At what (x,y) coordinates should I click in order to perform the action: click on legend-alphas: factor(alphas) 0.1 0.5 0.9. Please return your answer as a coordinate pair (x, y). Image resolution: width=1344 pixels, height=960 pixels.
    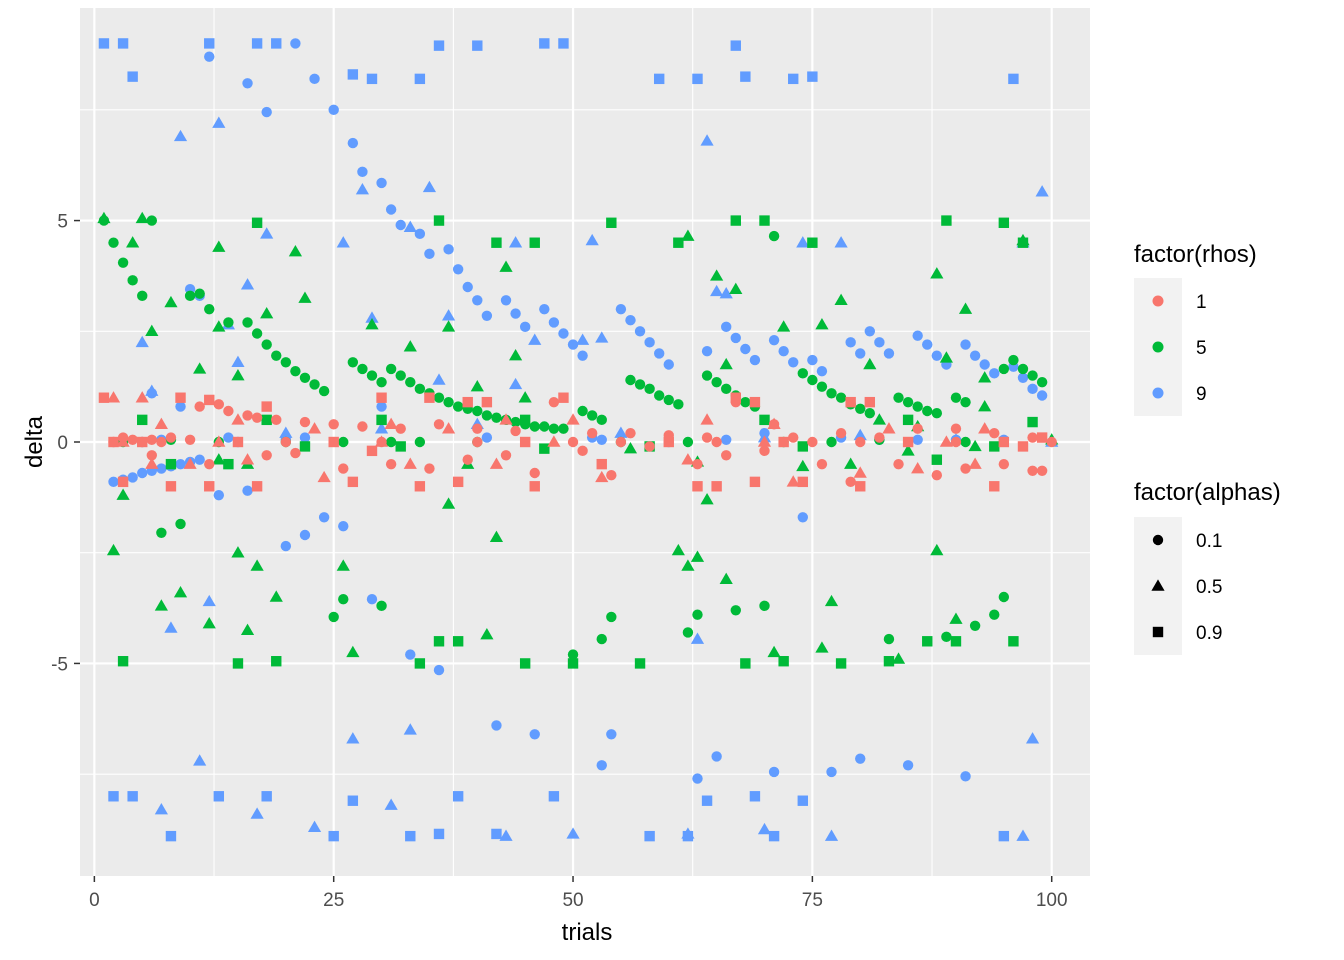
    Looking at the image, I should click on (1207, 567).